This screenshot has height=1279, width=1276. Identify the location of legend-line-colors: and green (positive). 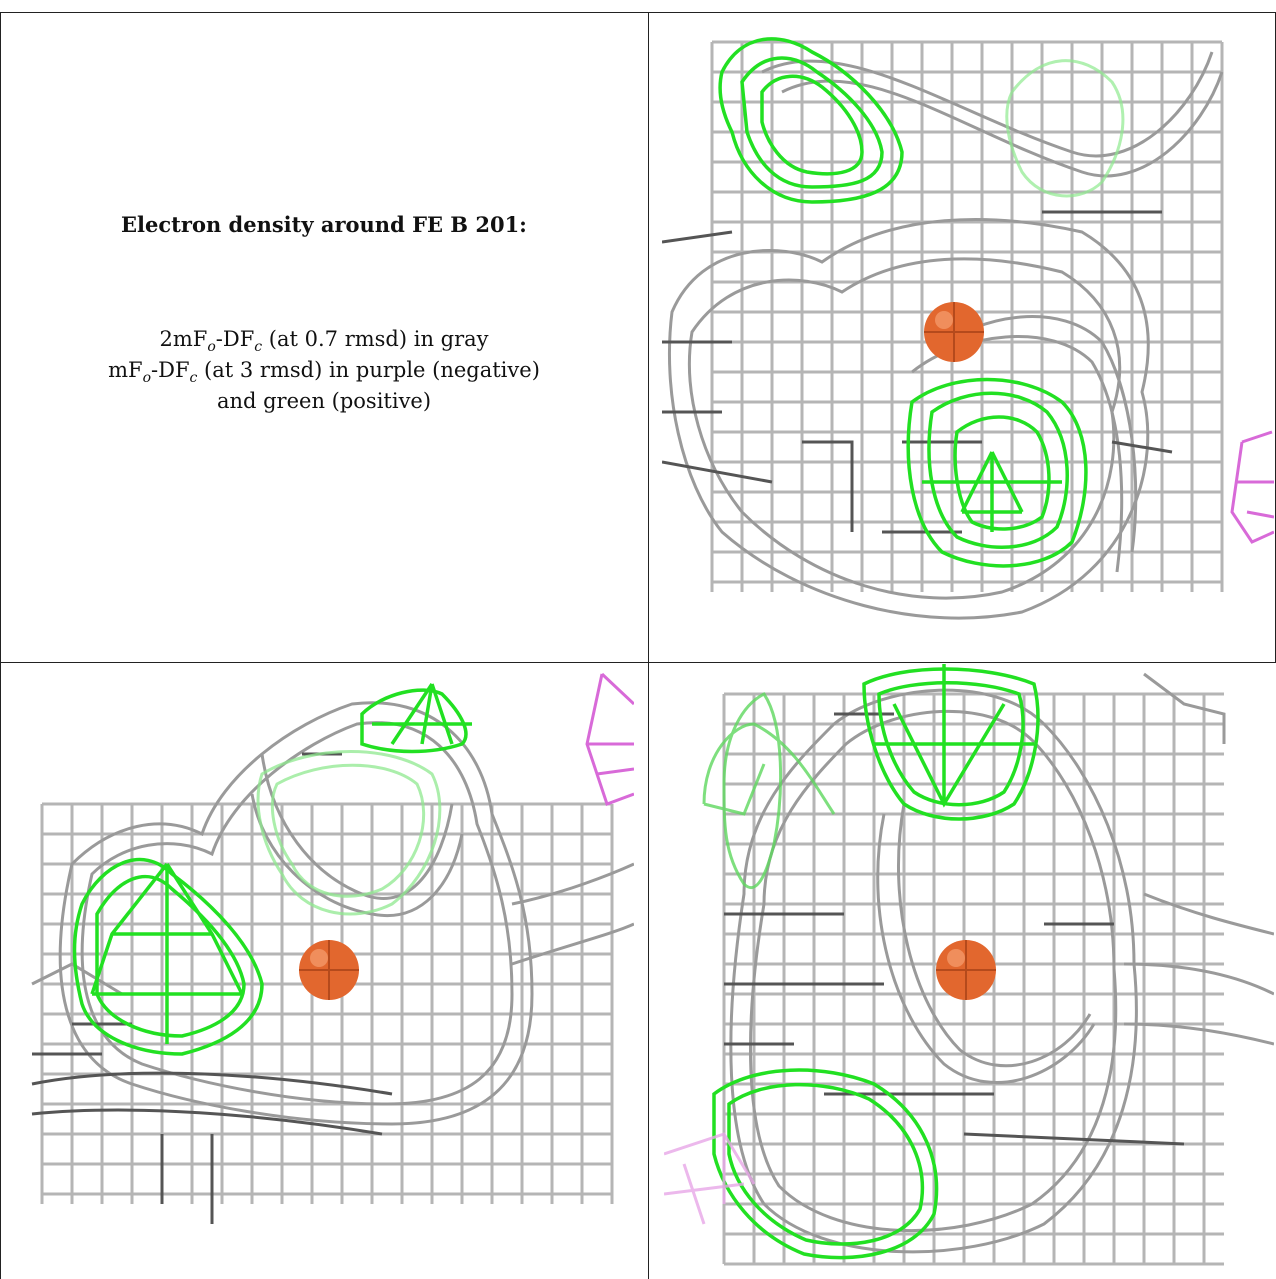
(324, 401).